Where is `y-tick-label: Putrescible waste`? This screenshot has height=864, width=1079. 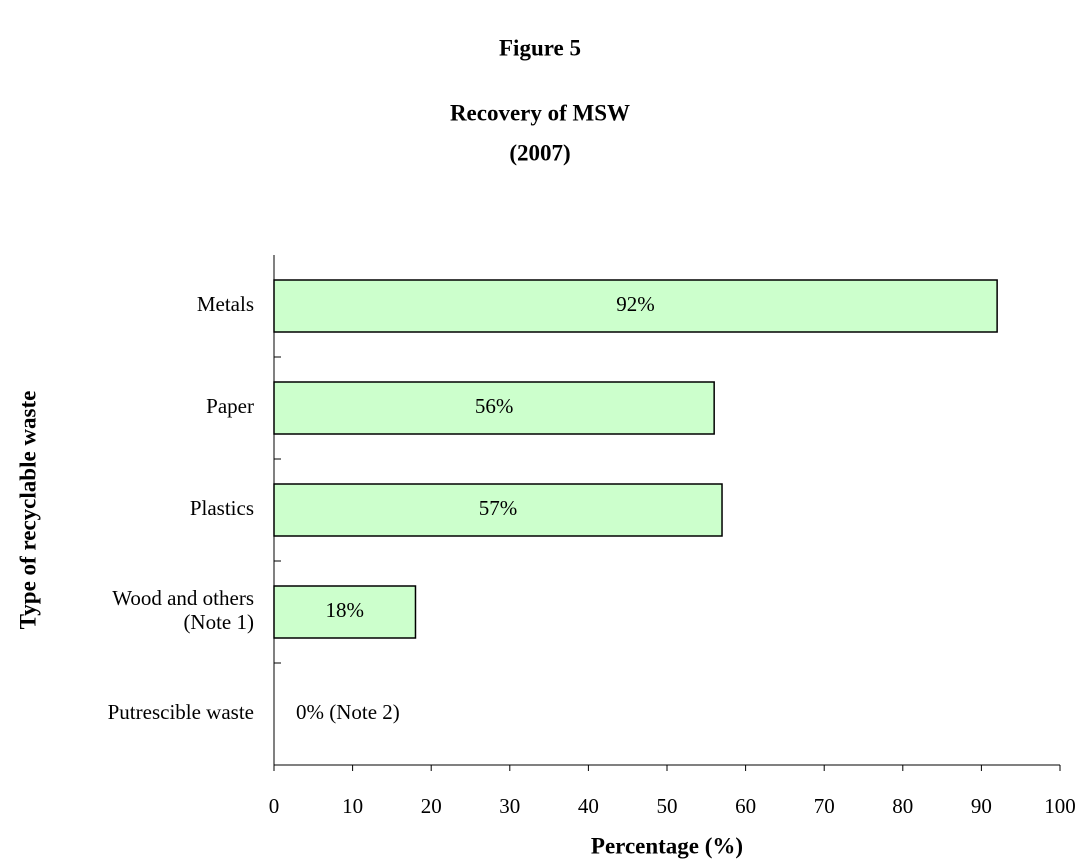 y-tick-label: Putrescible waste is located at coordinates (181, 712).